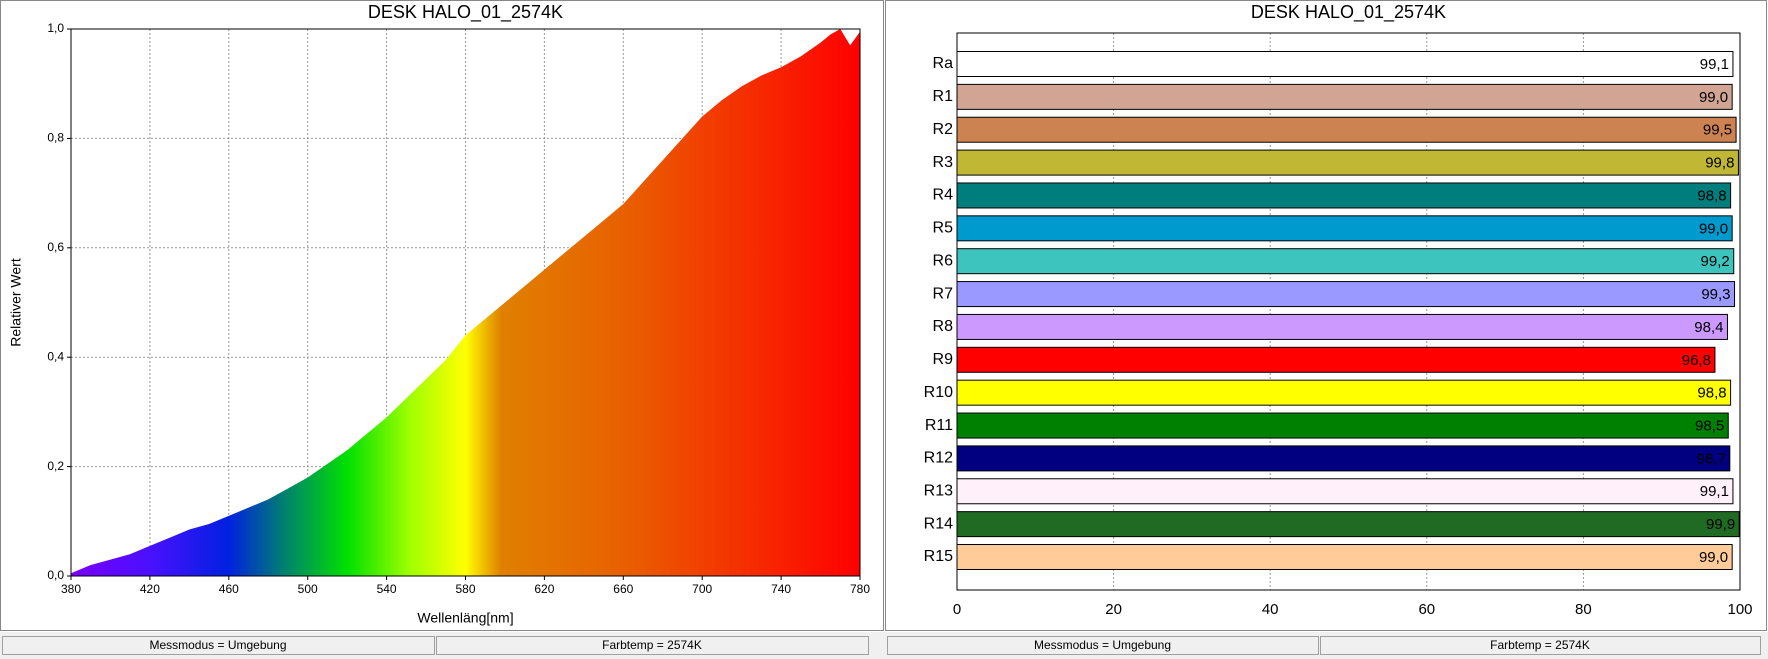 The height and width of the screenshot is (659, 1768). Describe the element at coordinates (938, 490) in the screenshot. I see `category-label: R13` at that location.